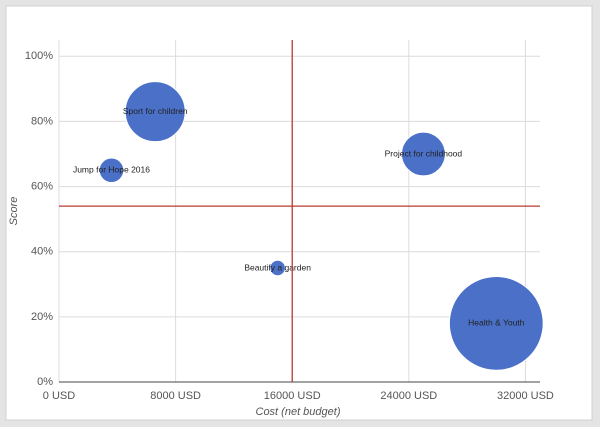  I want to click on x-tick-label: 16000 USD, so click(292, 396).